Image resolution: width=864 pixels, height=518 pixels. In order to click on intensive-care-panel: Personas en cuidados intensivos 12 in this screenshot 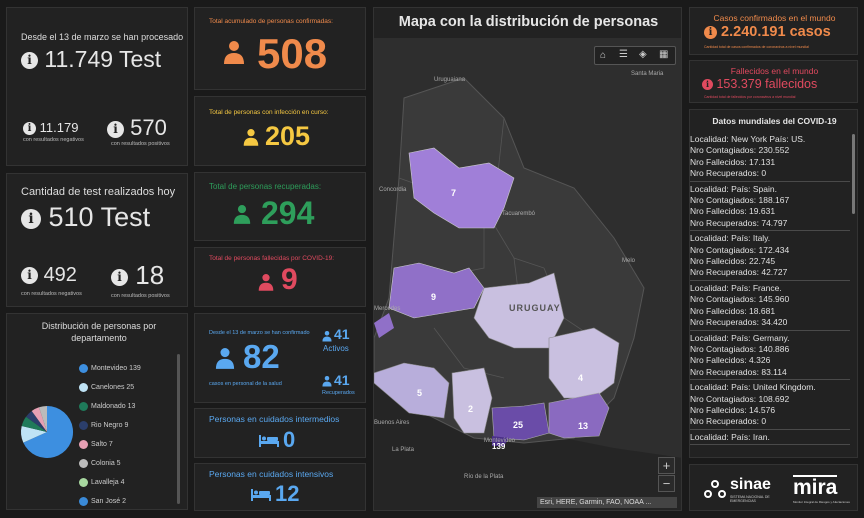, I will do `click(280, 487)`.